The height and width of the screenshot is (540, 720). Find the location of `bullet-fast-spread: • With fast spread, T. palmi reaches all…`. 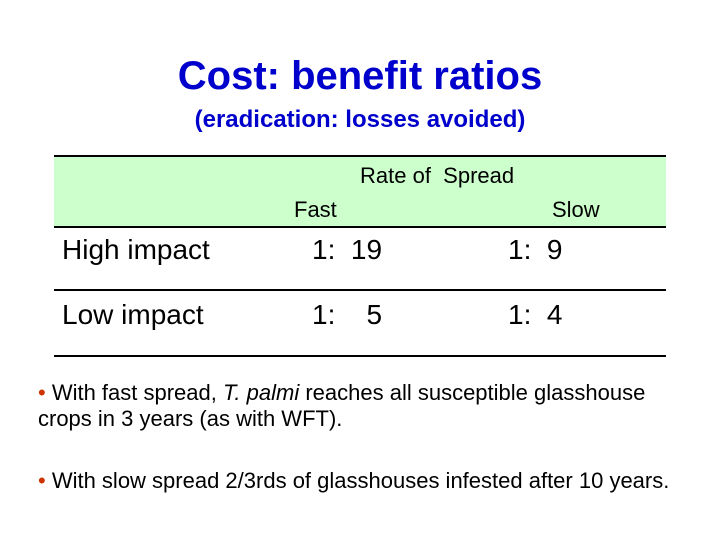

bullet-fast-spread: • With fast spread, T. palmi reaches all… is located at coordinates (358, 406).